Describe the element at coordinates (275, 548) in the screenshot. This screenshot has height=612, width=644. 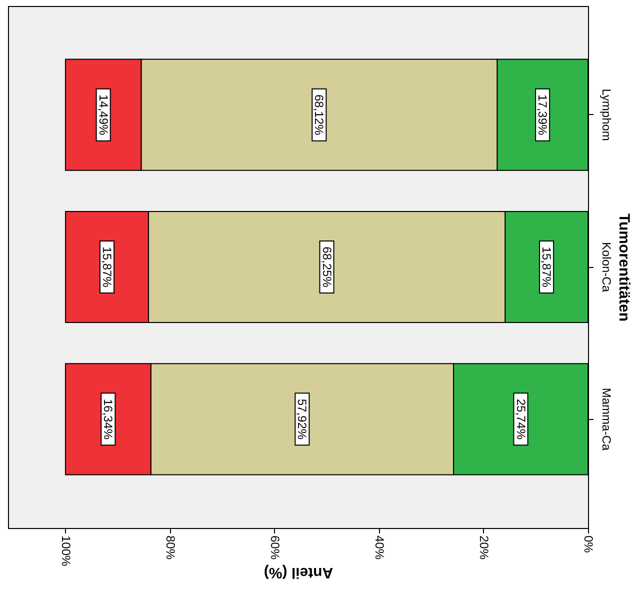
I see `x-tick-label: 60%` at that location.